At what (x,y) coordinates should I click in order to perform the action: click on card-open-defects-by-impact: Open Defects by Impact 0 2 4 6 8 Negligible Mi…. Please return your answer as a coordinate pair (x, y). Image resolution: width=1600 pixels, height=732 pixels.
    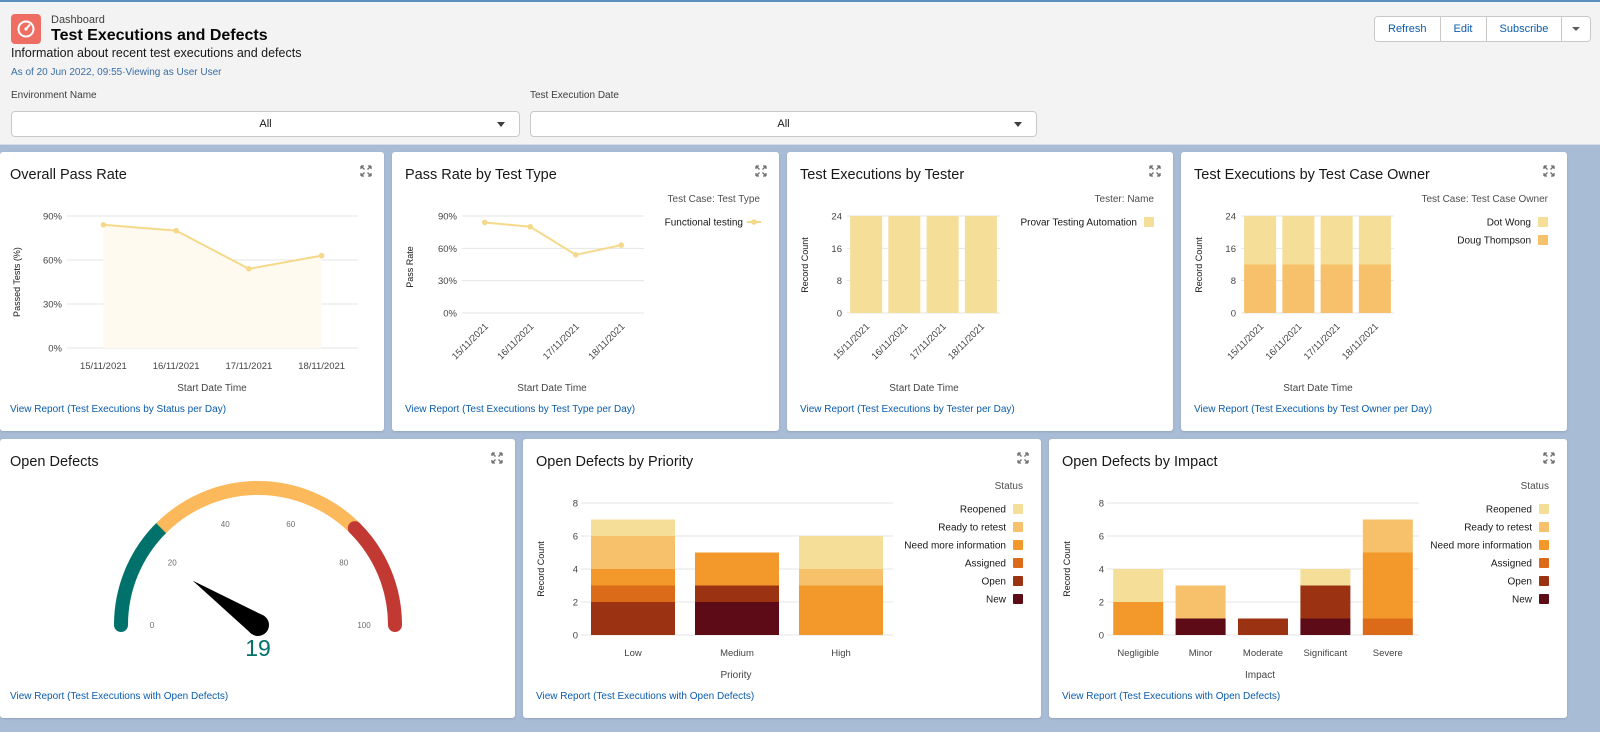
    Looking at the image, I should click on (1308, 578).